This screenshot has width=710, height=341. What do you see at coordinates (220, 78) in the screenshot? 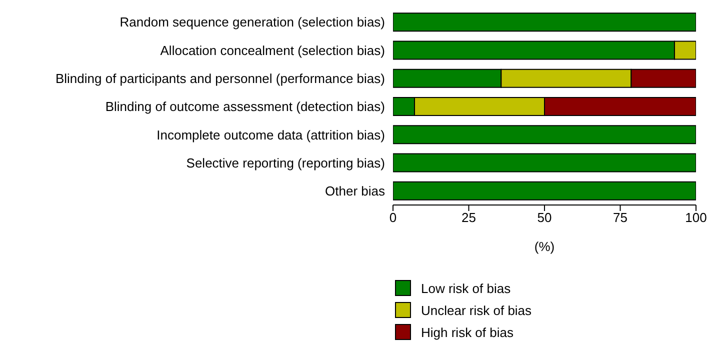
I see `y-tick-label: Blinding of participants and personnel (performance bias)` at bounding box center [220, 78].